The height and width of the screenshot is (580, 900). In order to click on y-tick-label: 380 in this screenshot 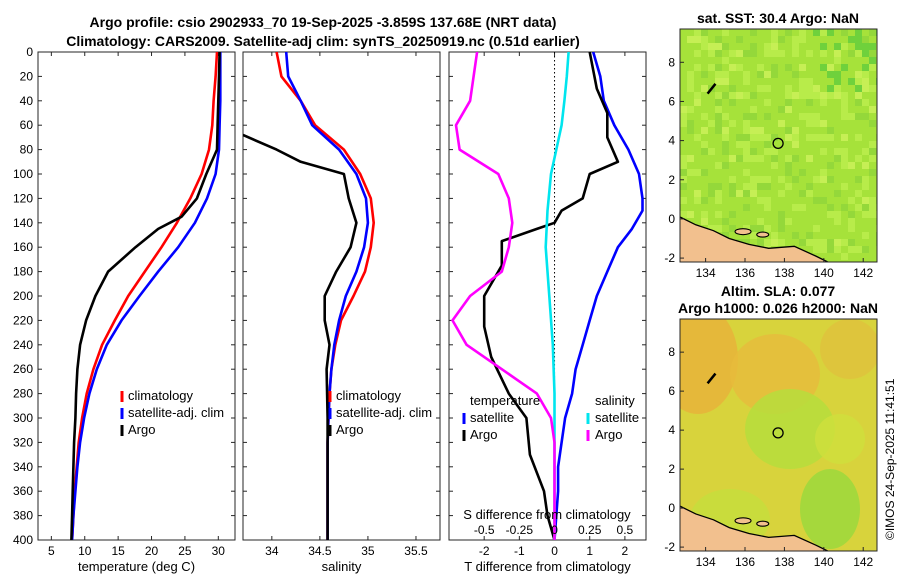, I will do `click(23, 516)`.